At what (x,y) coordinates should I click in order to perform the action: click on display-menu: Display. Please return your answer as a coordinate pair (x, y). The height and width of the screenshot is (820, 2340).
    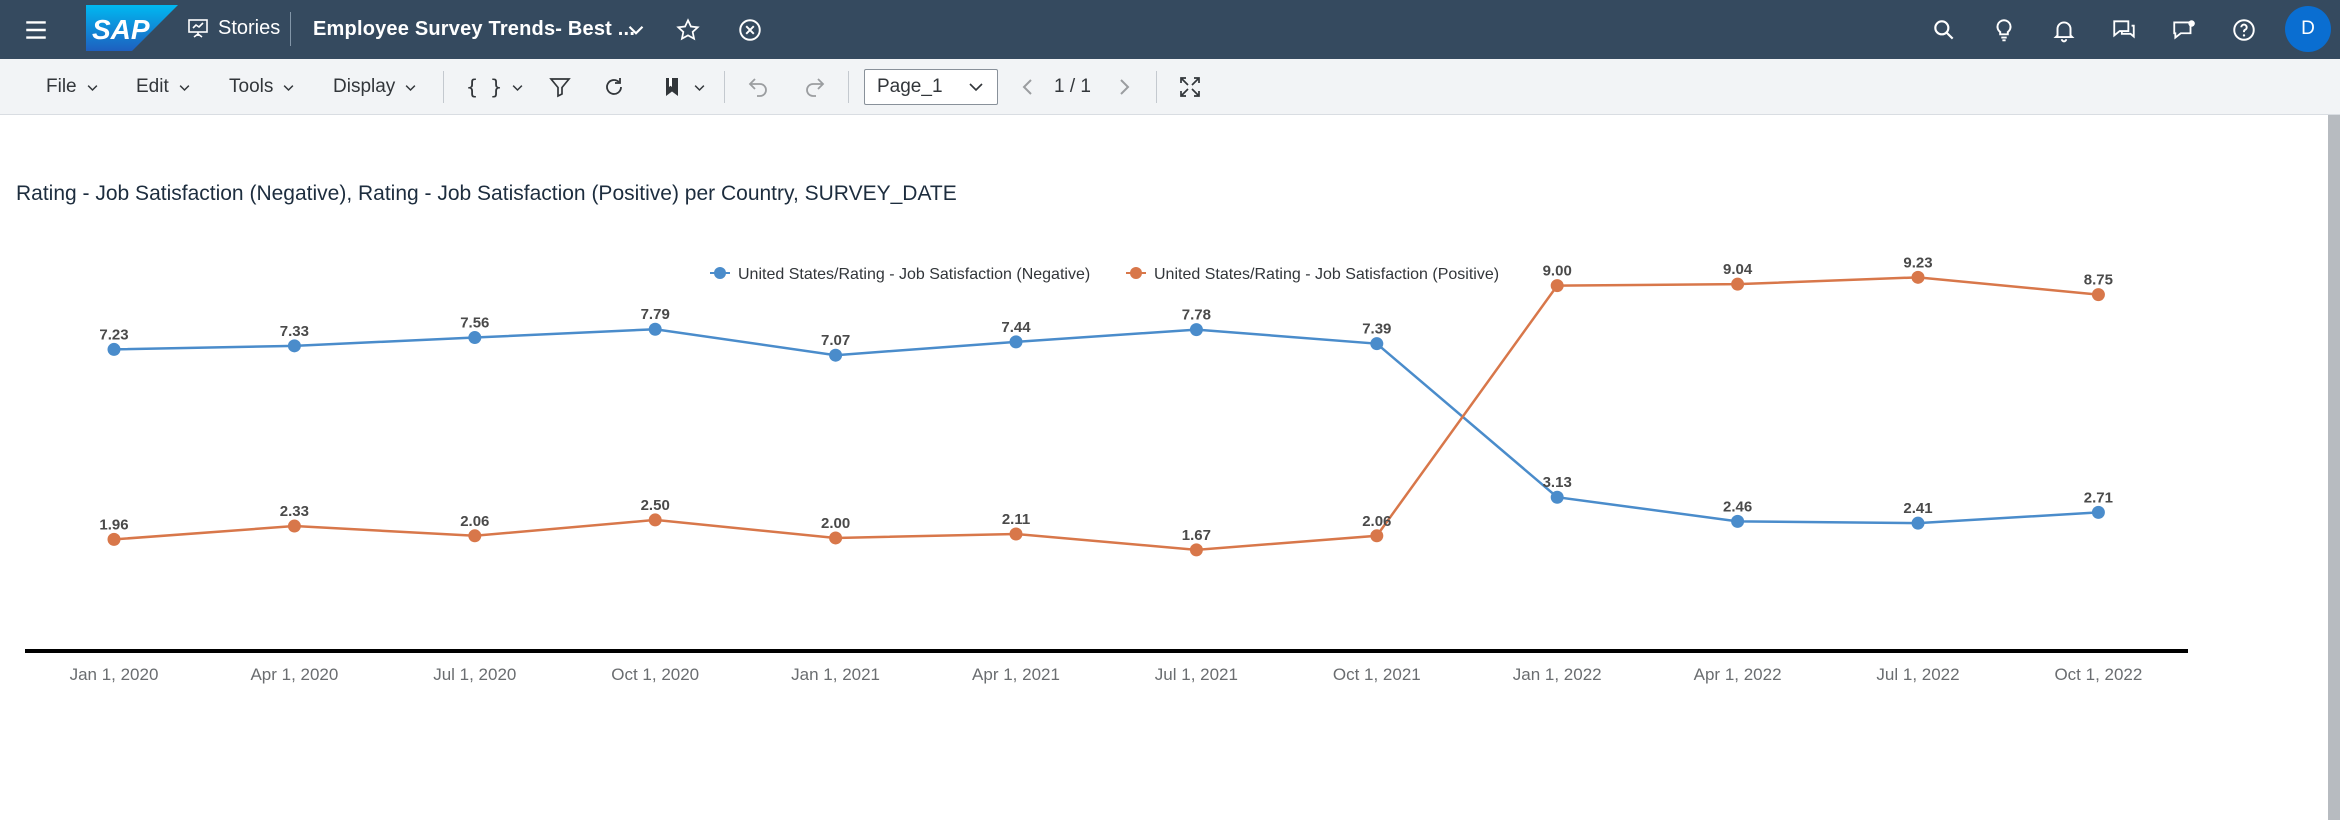
    Looking at the image, I should click on (375, 87).